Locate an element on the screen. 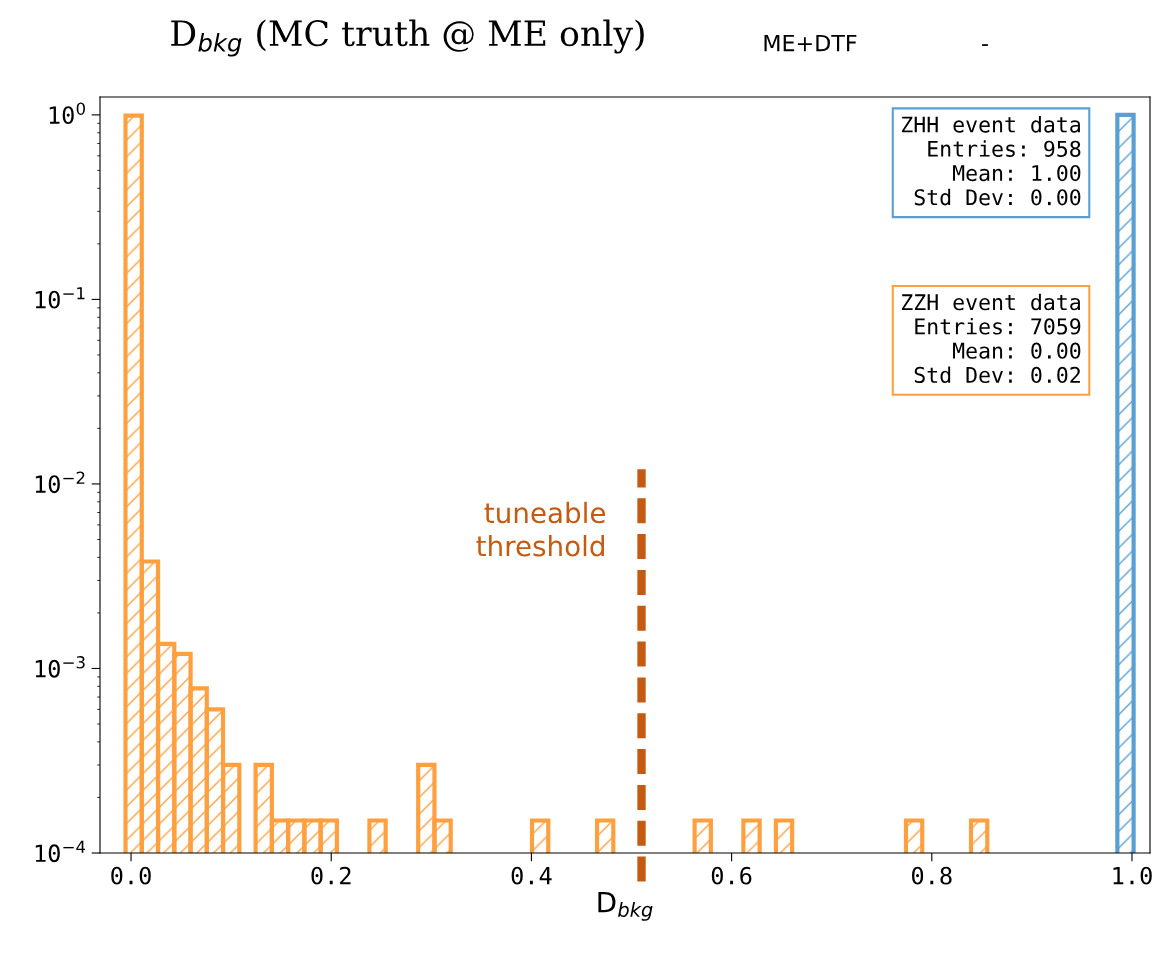 This screenshot has height=959, width=1161. chart-title: D$_{bkg}$ (MC truth @ ME only) is located at coordinates (407, 38).